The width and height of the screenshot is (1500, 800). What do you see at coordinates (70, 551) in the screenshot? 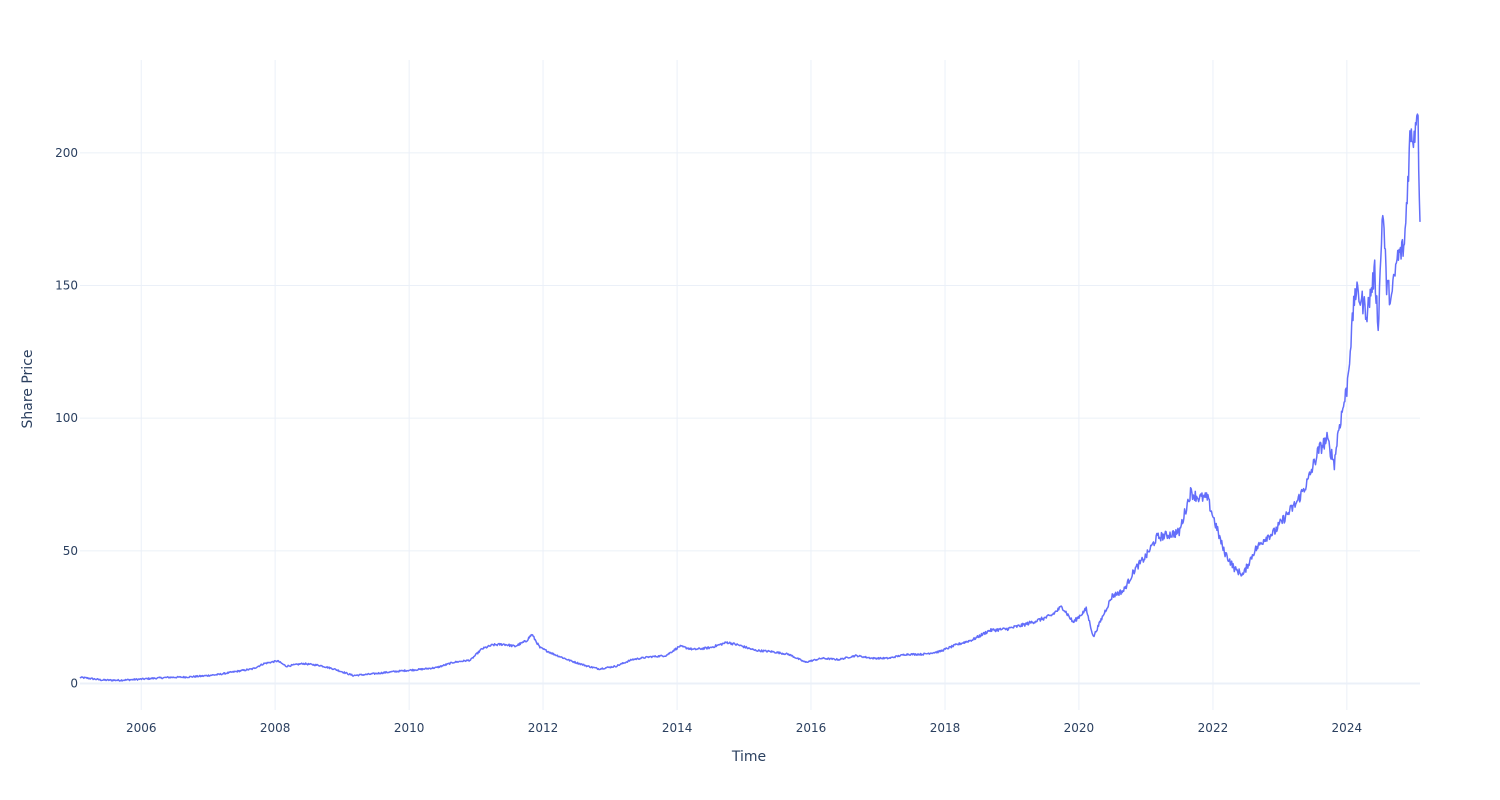
I see `y-tick-label: 50` at bounding box center [70, 551].